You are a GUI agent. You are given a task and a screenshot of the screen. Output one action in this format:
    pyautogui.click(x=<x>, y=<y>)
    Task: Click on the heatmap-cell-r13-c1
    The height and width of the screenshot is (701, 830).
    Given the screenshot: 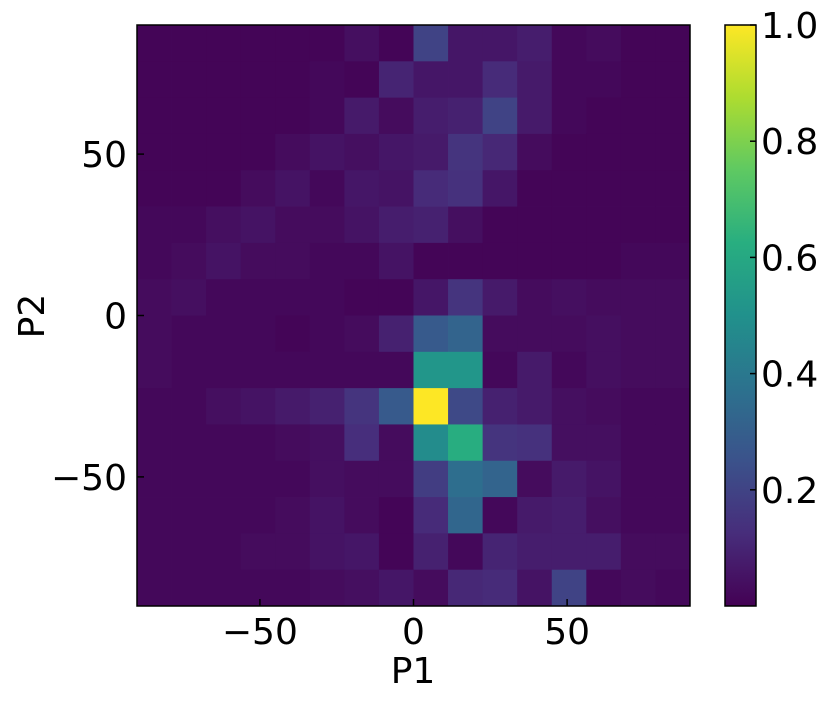 What is the action you would take?
    pyautogui.click(x=189, y=515)
    